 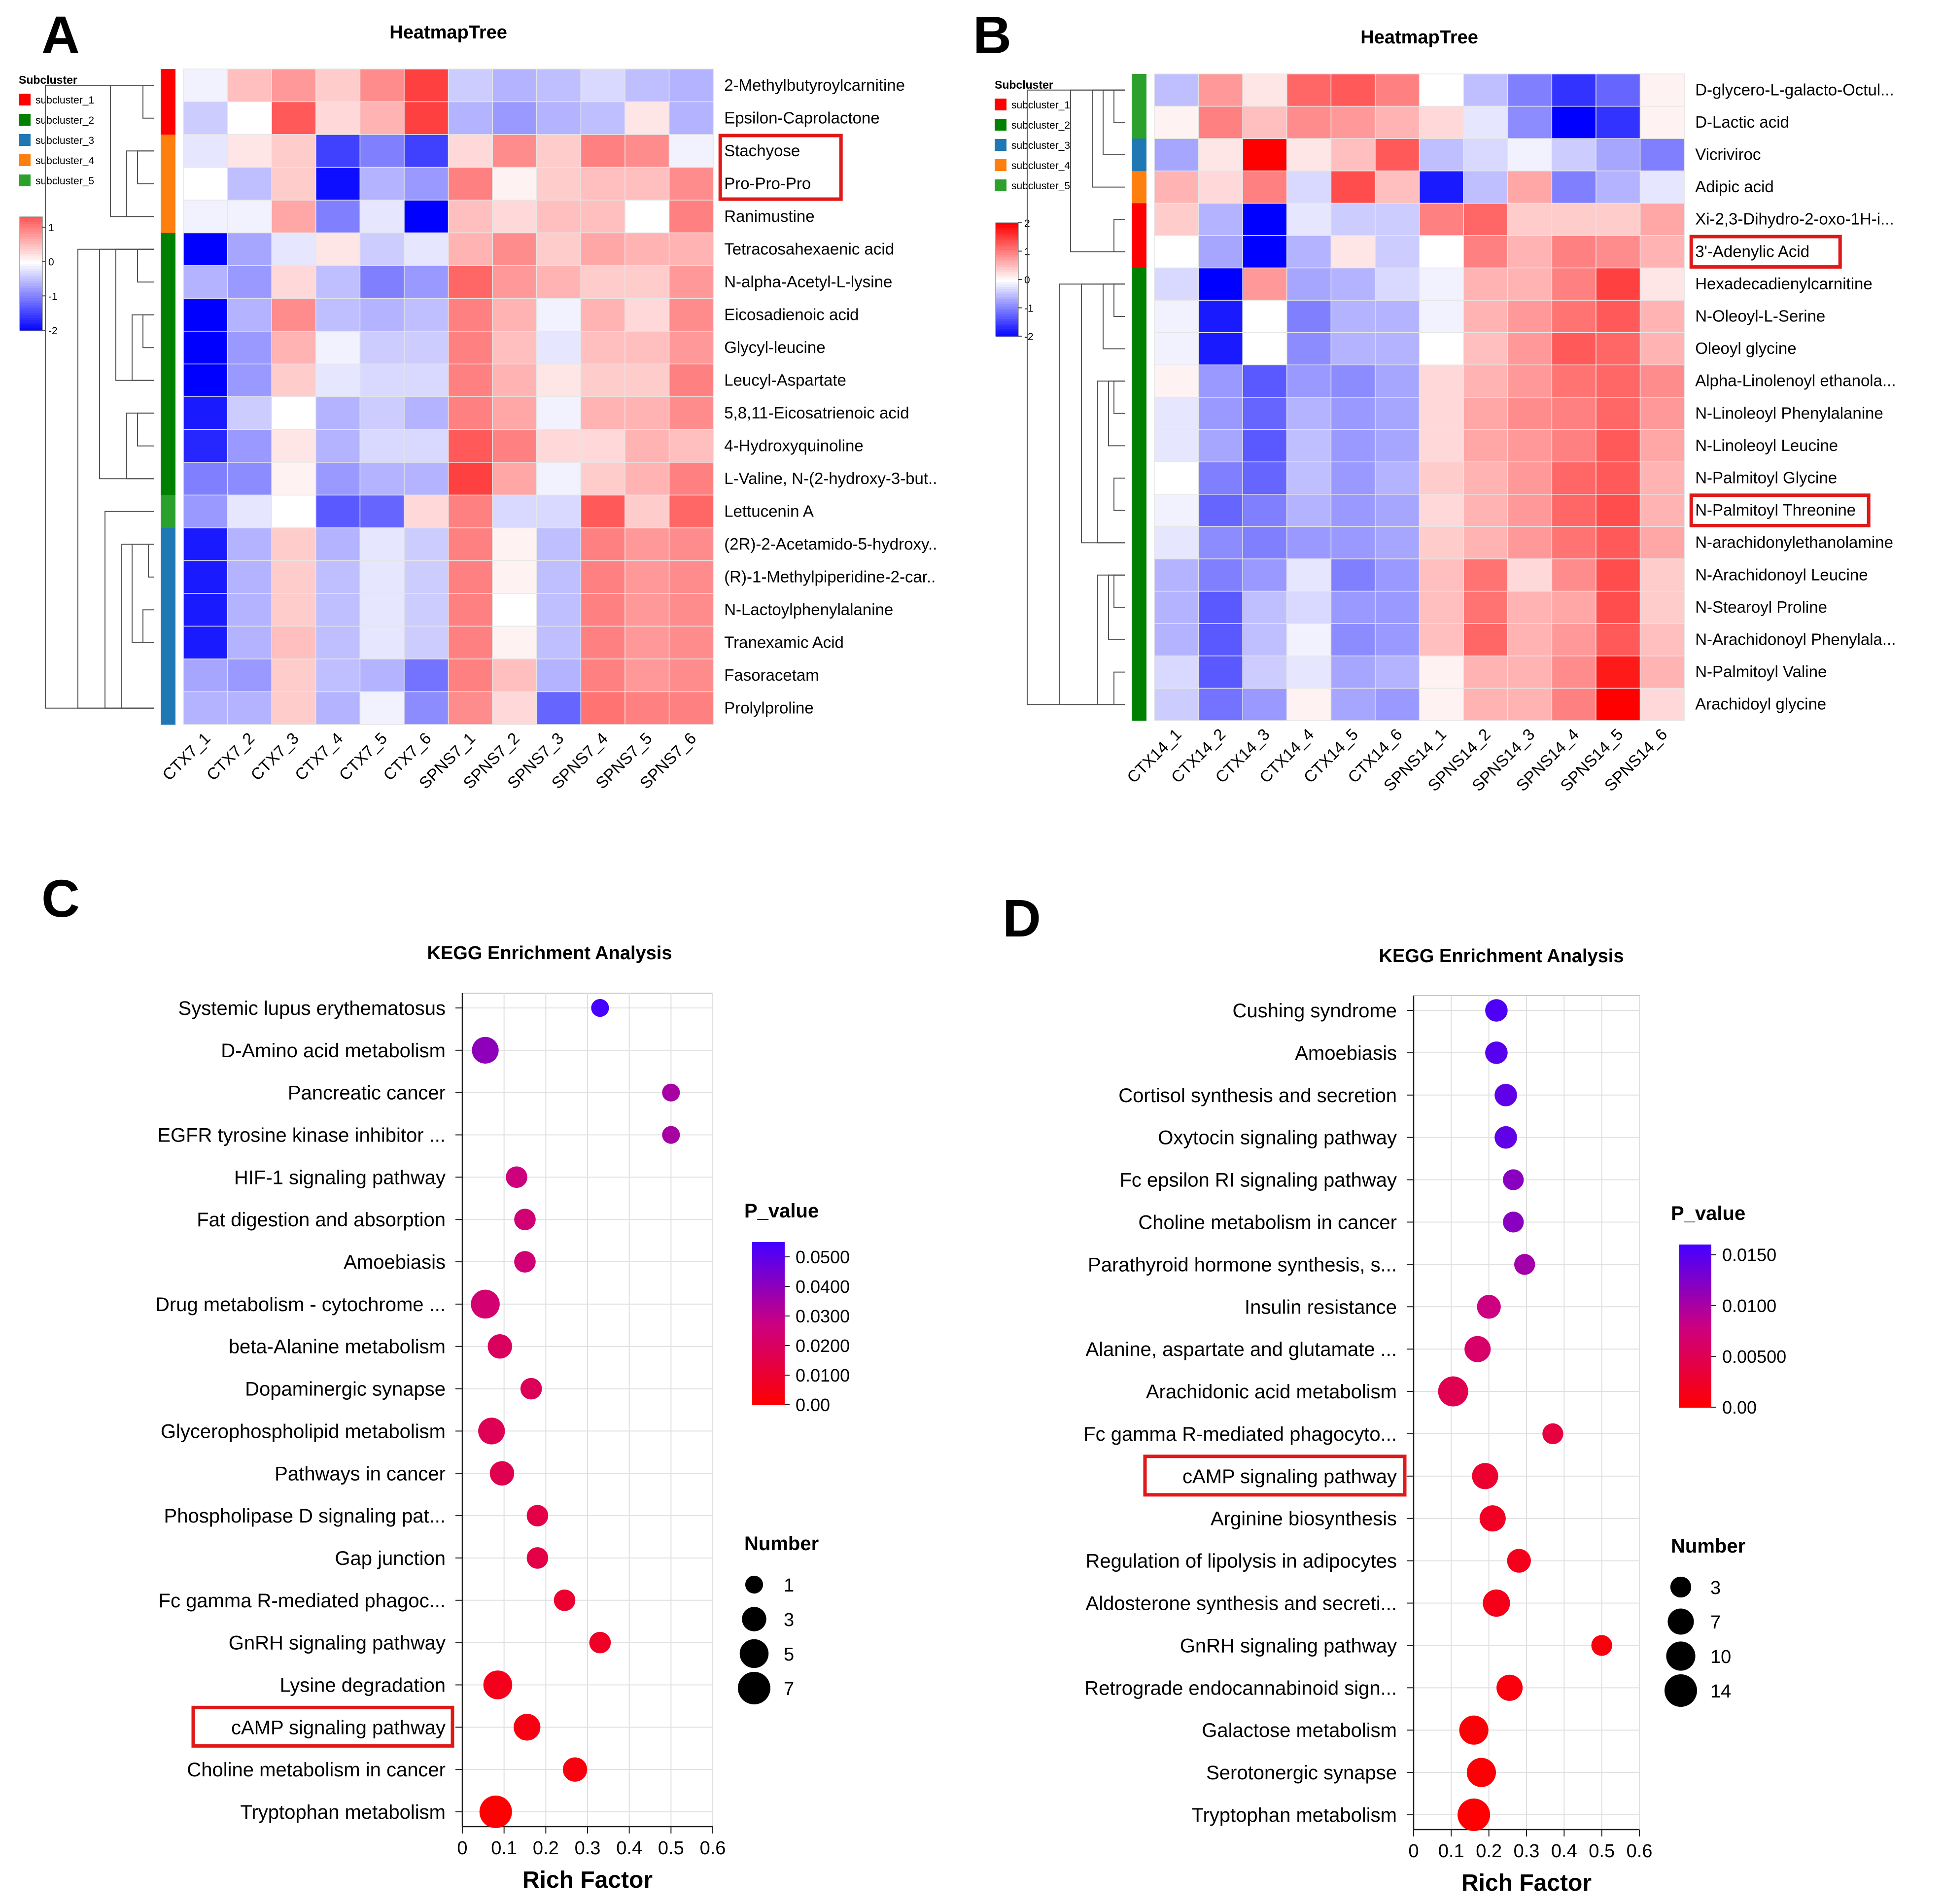 What do you see at coordinates (504, 1848) in the screenshot?
I see `x-tick-label: 0.1` at bounding box center [504, 1848].